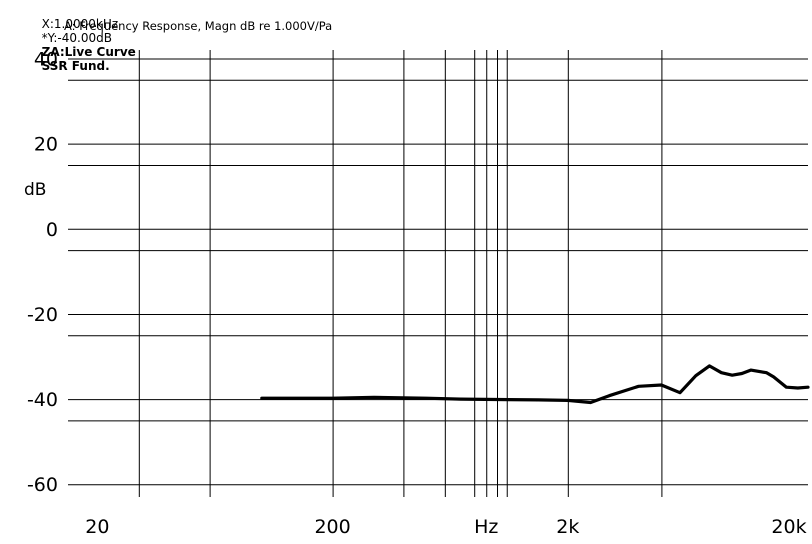 The width and height of the screenshot is (812, 544). What do you see at coordinates (332, 527) in the screenshot?
I see `x-tick-label: 200` at bounding box center [332, 527].